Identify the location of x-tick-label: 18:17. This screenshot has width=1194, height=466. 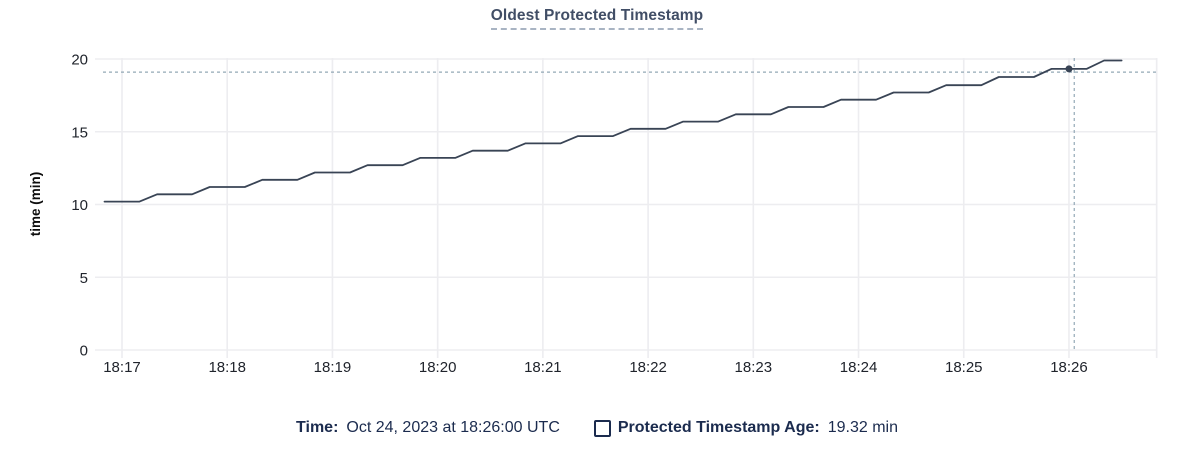
(122, 367).